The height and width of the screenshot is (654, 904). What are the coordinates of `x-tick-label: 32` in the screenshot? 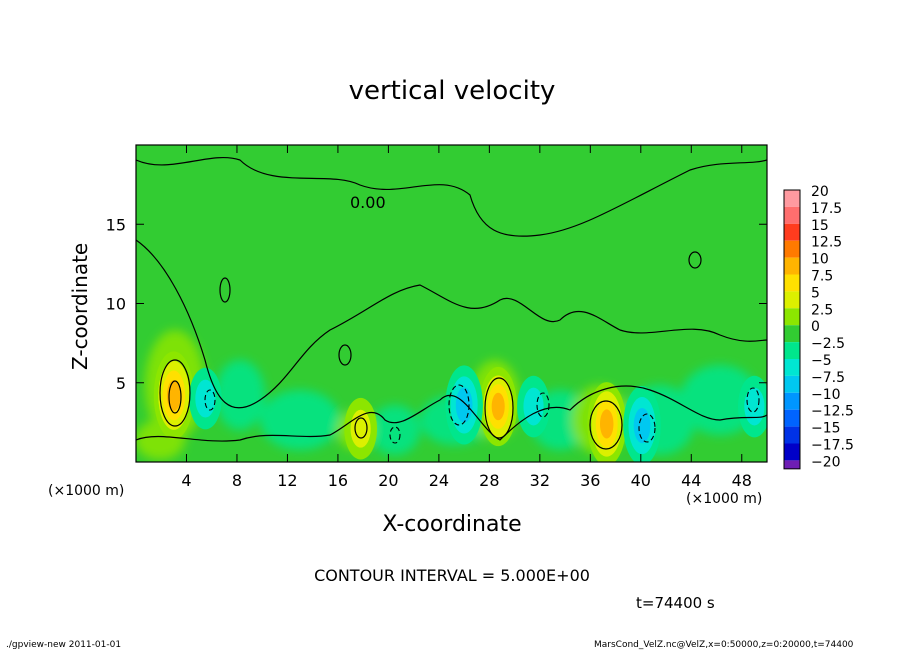 It's located at (540, 480).